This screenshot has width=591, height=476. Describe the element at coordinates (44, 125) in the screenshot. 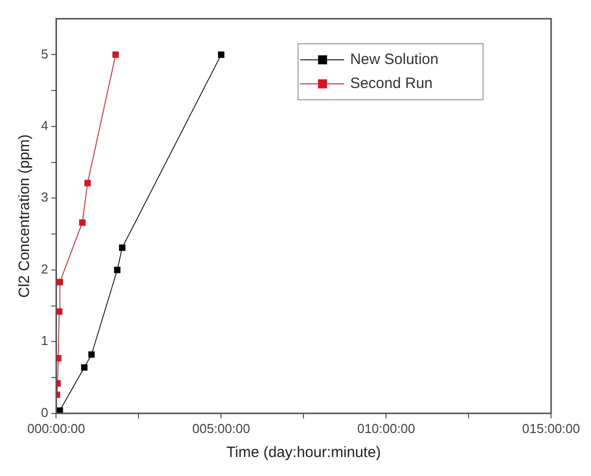

I see `y-tick-label: 4` at that location.